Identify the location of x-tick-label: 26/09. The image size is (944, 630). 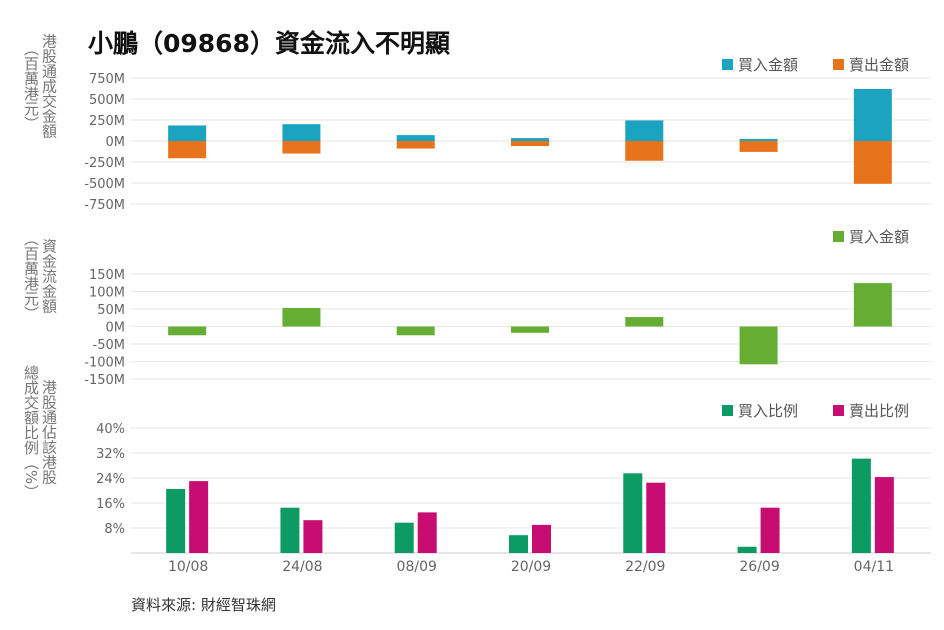
(759, 567).